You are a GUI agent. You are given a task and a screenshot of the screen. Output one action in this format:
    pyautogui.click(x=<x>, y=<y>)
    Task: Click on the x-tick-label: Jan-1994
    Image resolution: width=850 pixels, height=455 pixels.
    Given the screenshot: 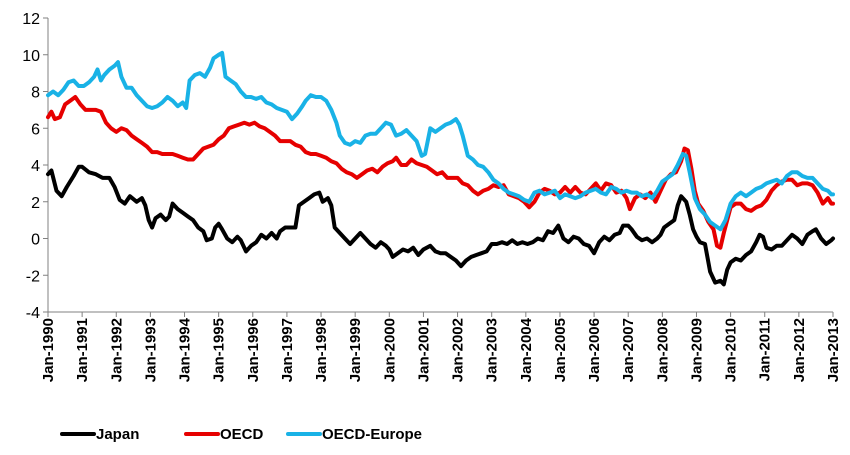 What is the action you would take?
    pyautogui.click(x=185, y=349)
    